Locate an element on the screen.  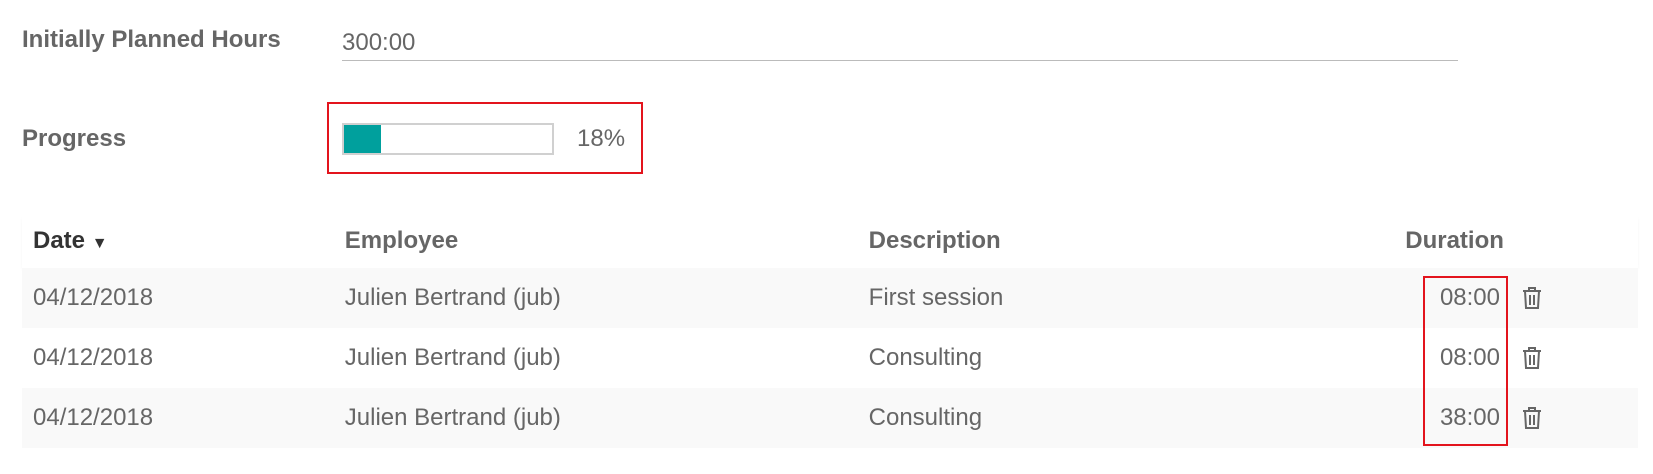
planned-hours-label: Initially Planned Hours is located at coordinates (151, 39).